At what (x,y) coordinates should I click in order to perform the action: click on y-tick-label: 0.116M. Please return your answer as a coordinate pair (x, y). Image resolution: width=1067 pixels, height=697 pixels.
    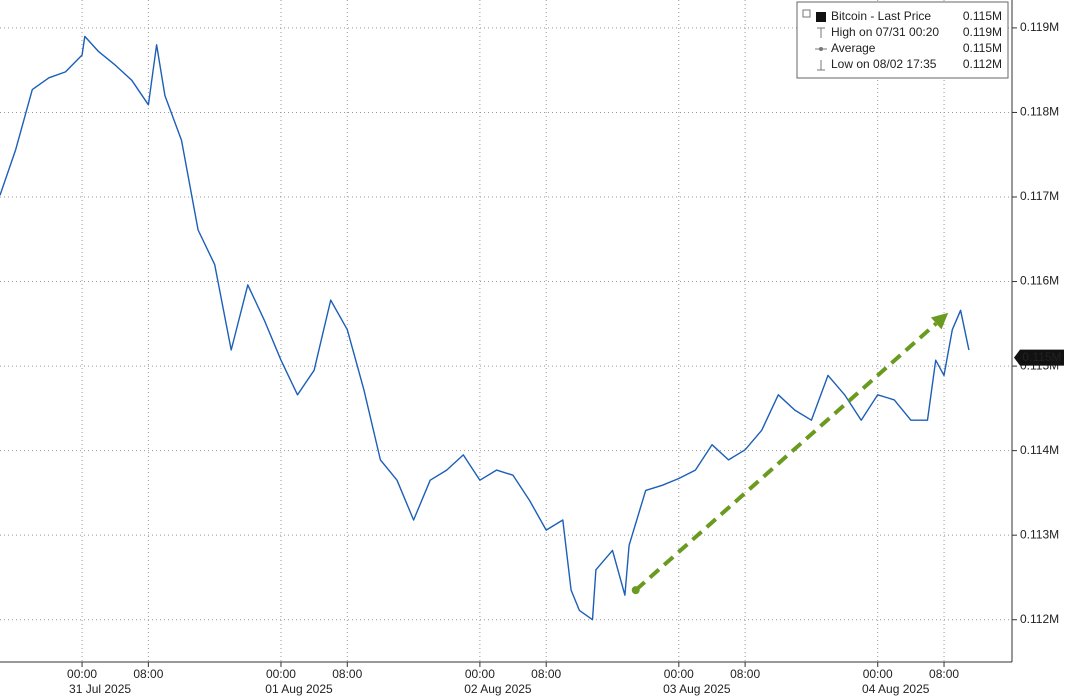
    Looking at the image, I should click on (1039, 281).